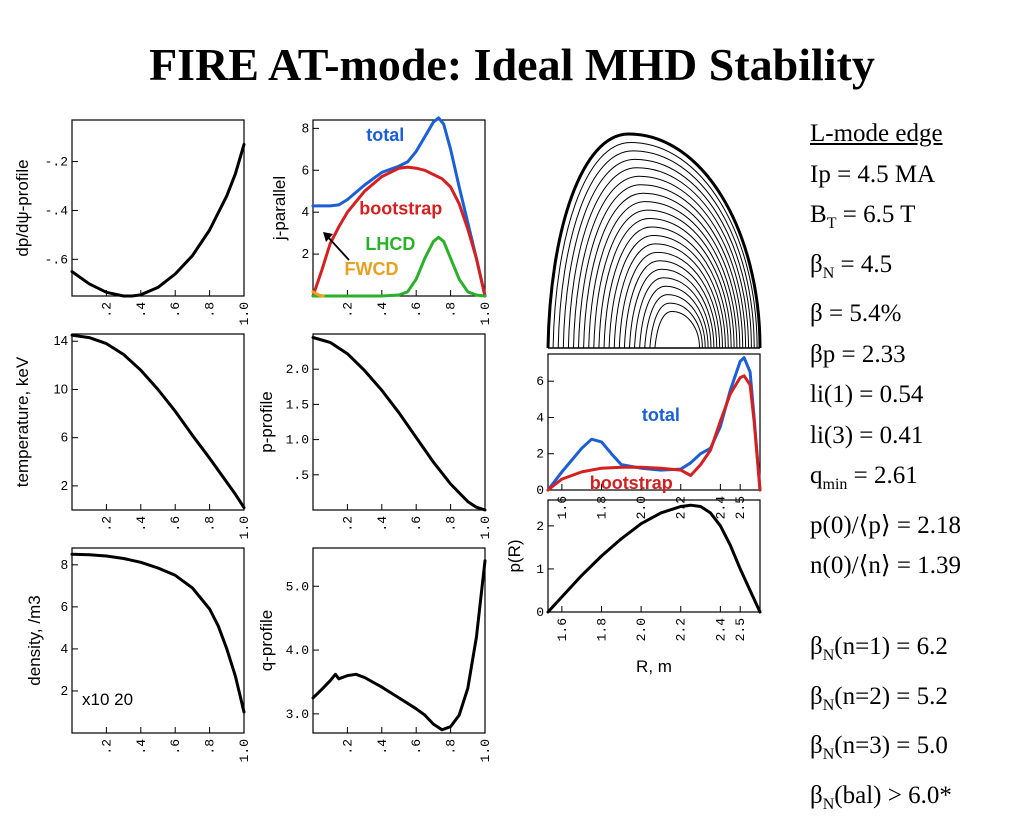 This screenshot has height=825, width=1024. I want to click on y-axis-label: temperature, keV, so click(22, 421).